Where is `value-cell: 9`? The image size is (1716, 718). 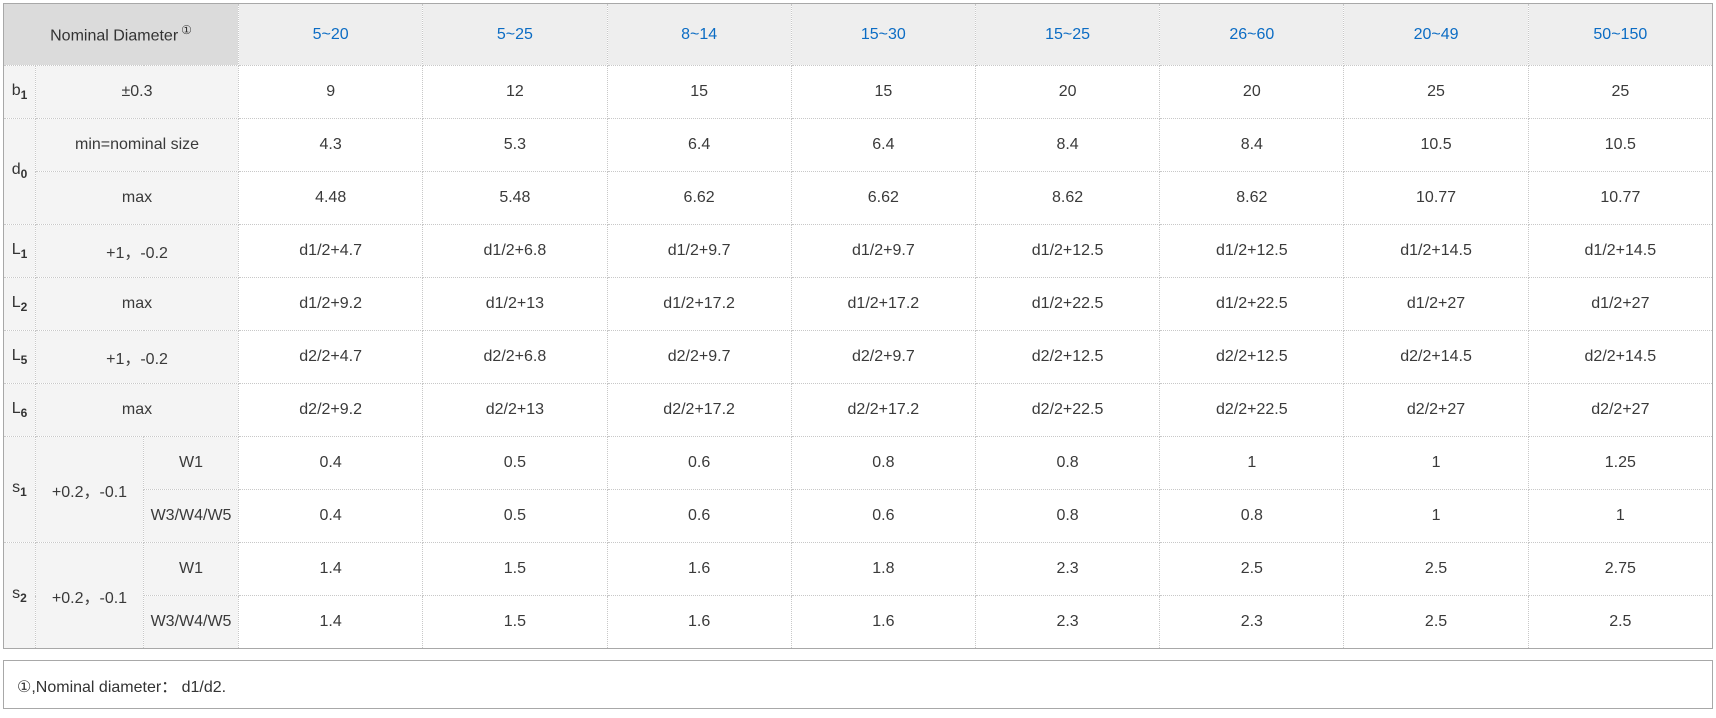
value-cell: 9 is located at coordinates (331, 92).